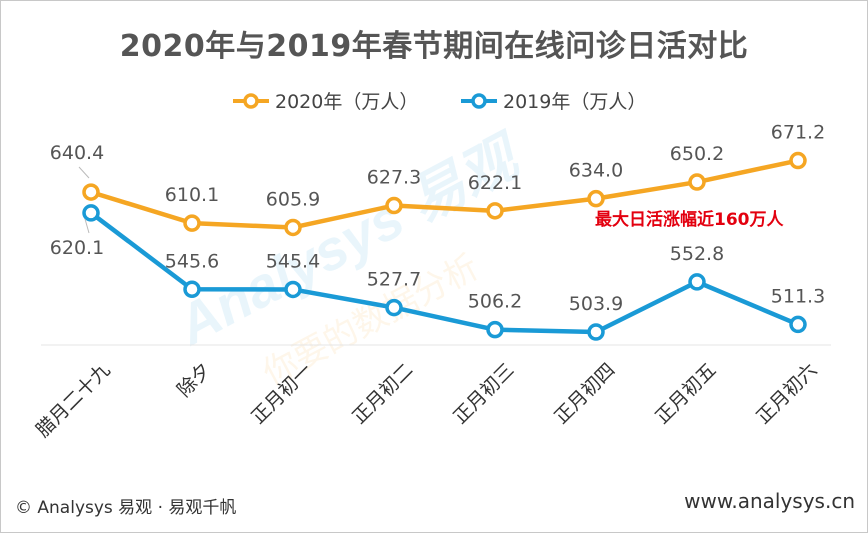 The width and height of the screenshot is (868, 533). I want to click on data-label: 671.2, so click(798, 133).